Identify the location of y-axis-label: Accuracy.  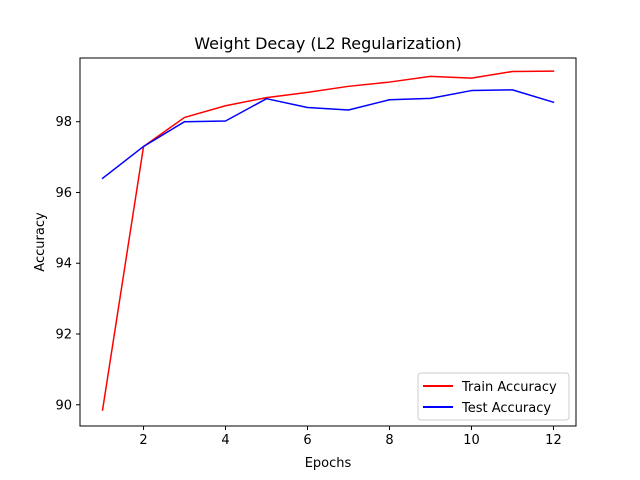
(40, 242).